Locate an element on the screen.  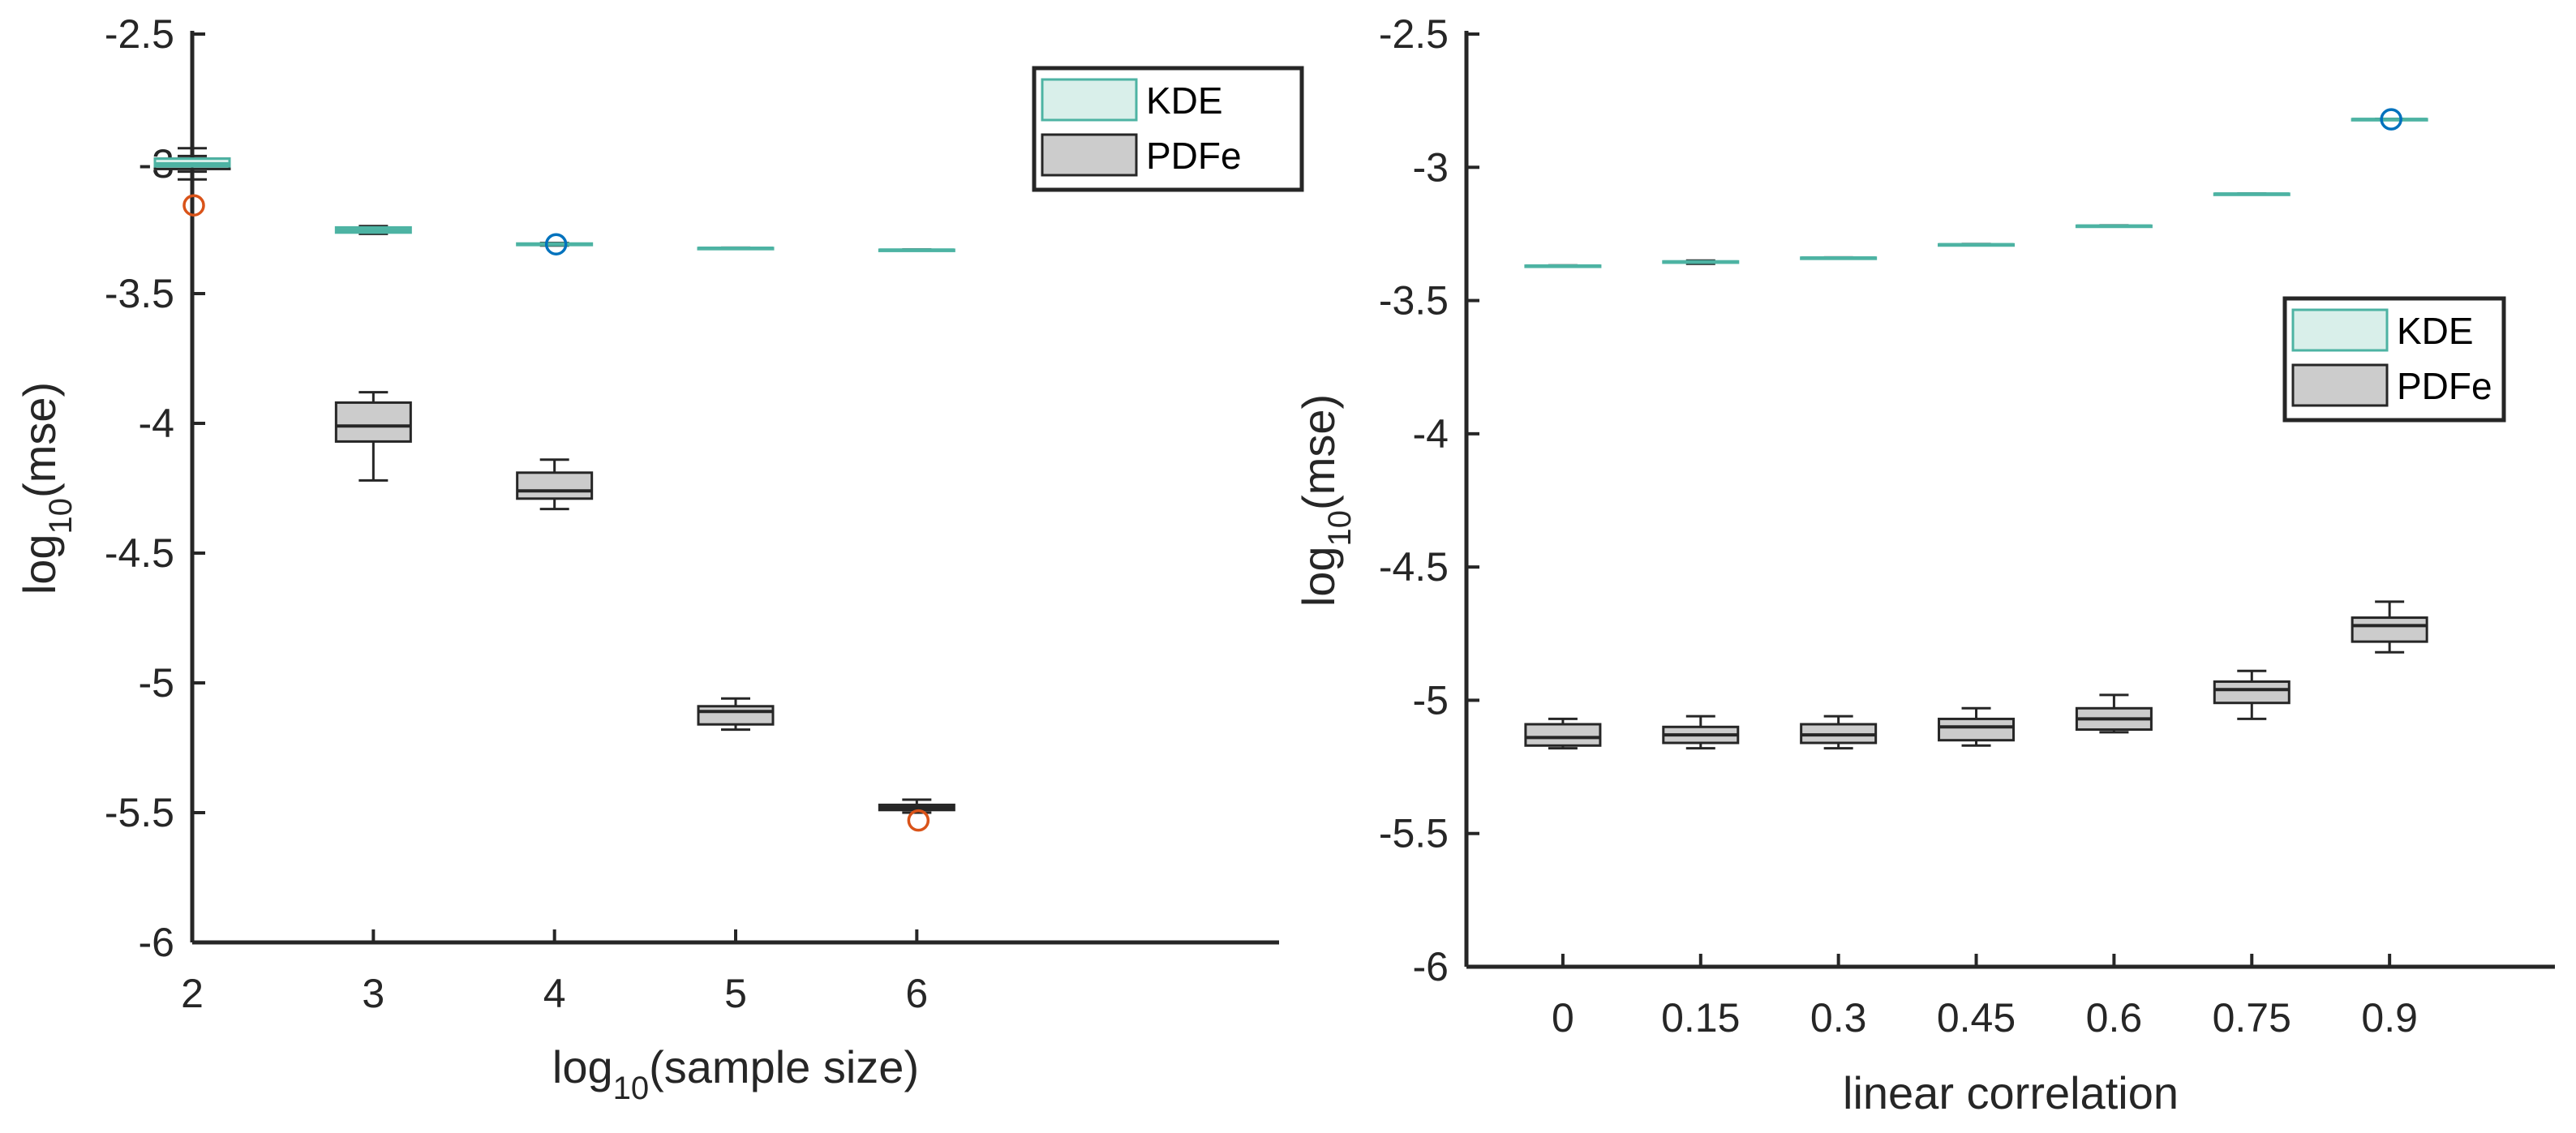
x-tick-label: 5 is located at coordinates (735, 993).